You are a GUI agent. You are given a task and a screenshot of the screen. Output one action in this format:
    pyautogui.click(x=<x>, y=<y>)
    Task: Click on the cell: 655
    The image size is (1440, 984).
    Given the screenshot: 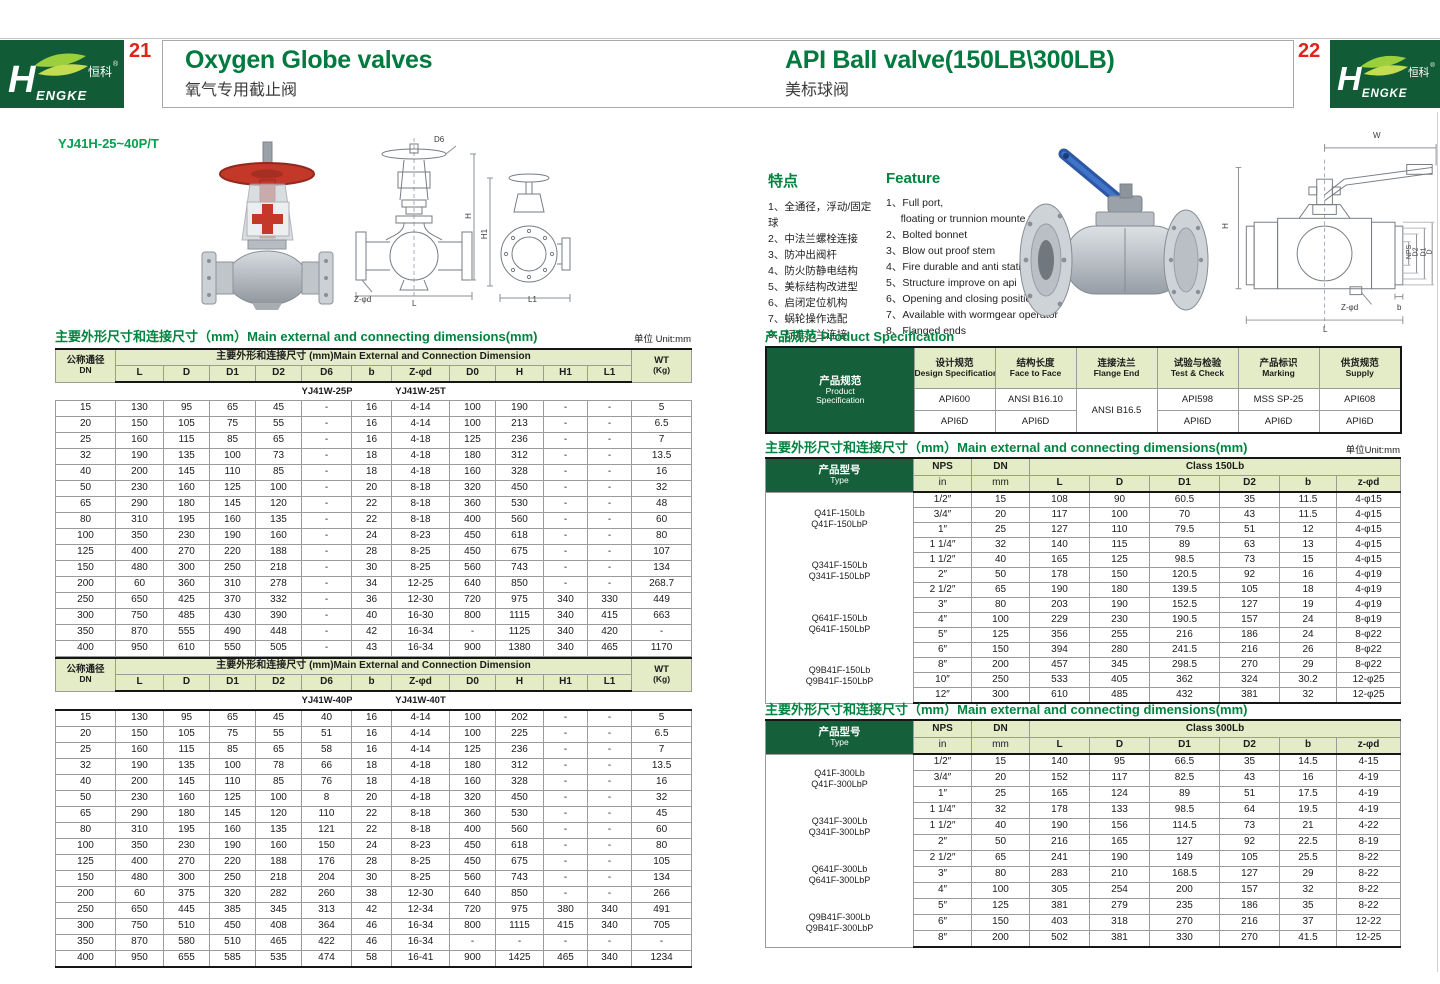 What is the action you would take?
    pyautogui.click(x=186, y=959)
    